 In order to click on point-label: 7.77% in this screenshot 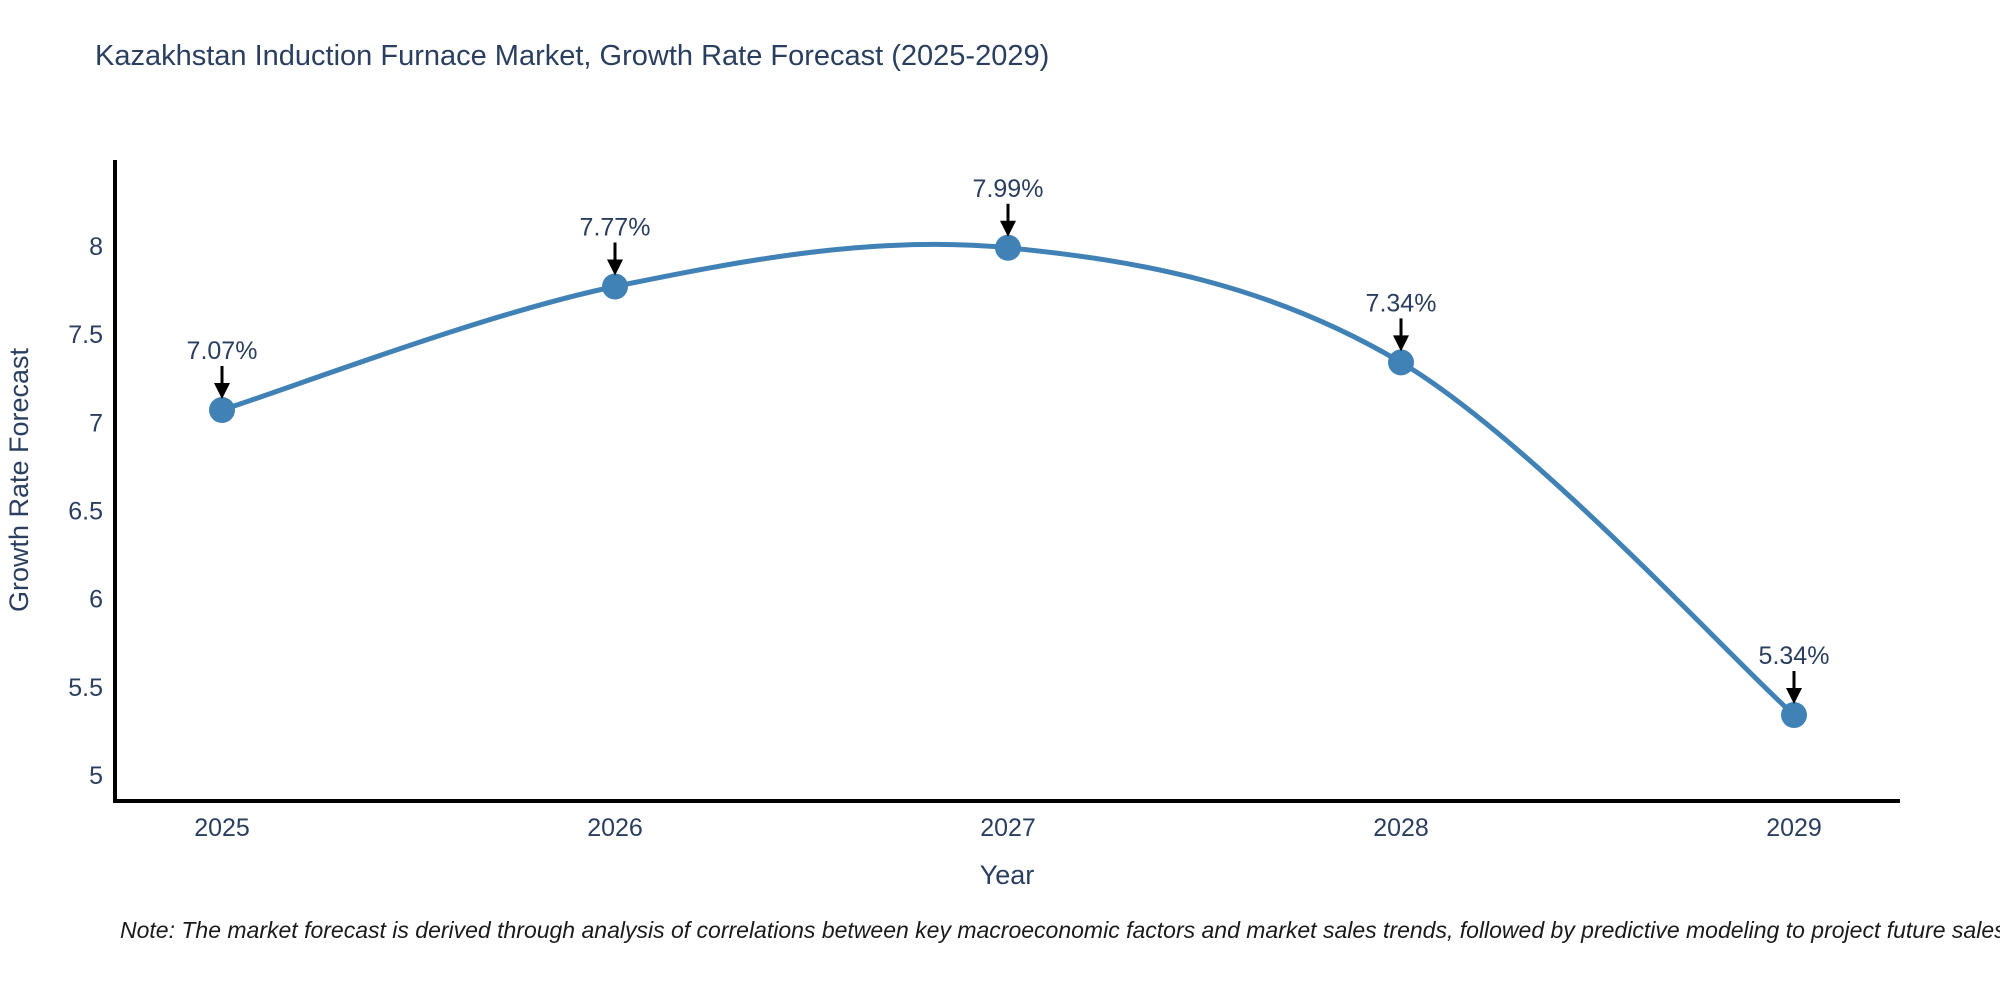, I will do `click(615, 228)`.